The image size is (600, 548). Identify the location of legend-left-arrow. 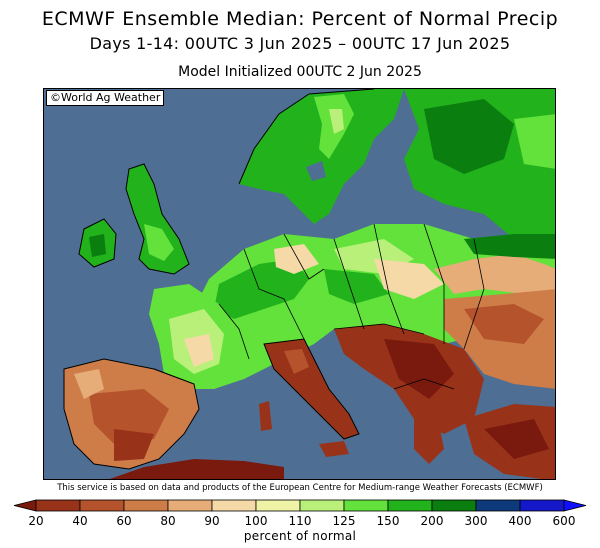
(25, 505).